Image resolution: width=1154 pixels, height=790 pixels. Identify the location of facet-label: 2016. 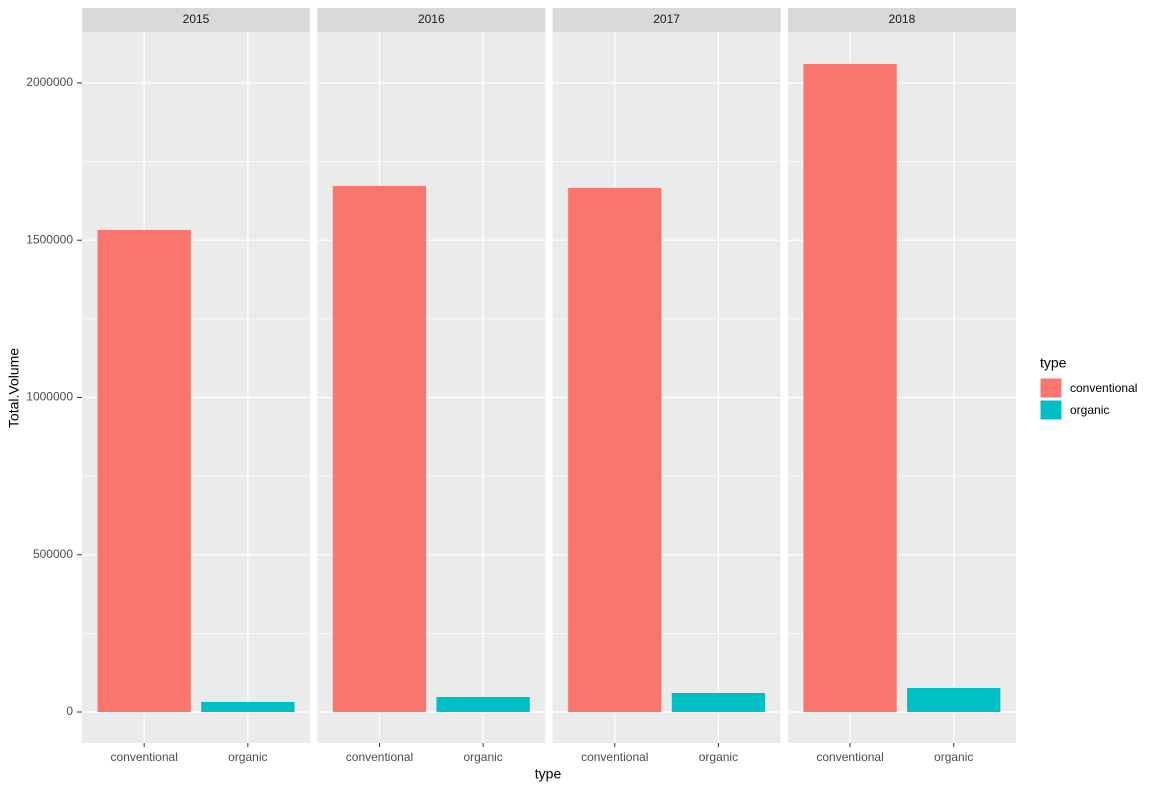
(431, 19).